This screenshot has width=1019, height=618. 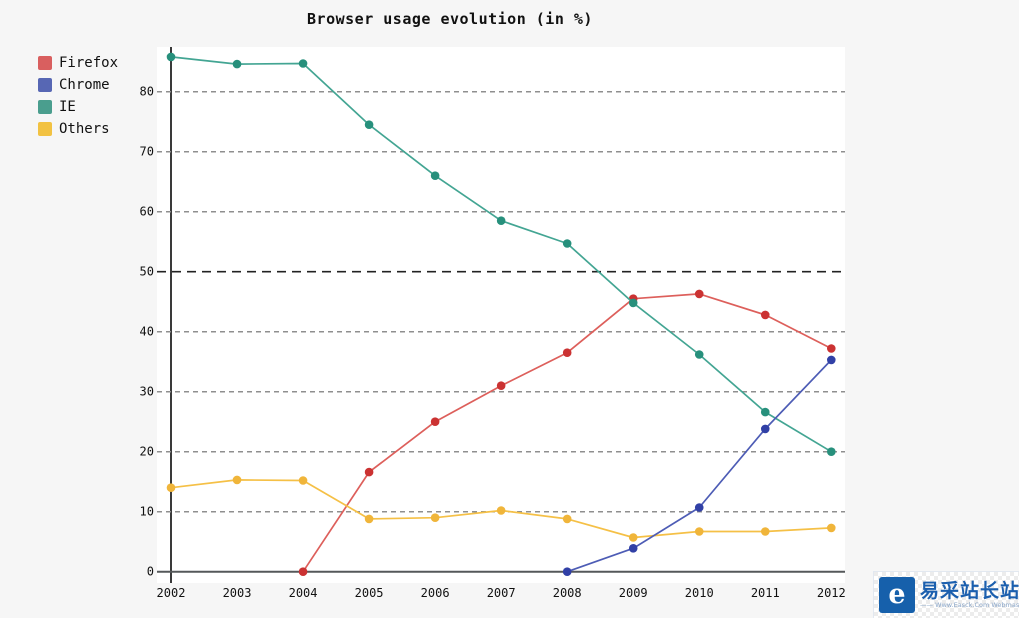 What do you see at coordinates (147, 92) in the screenshot?
I see `y-tick-label: 80` at bounding box center [147, 92].